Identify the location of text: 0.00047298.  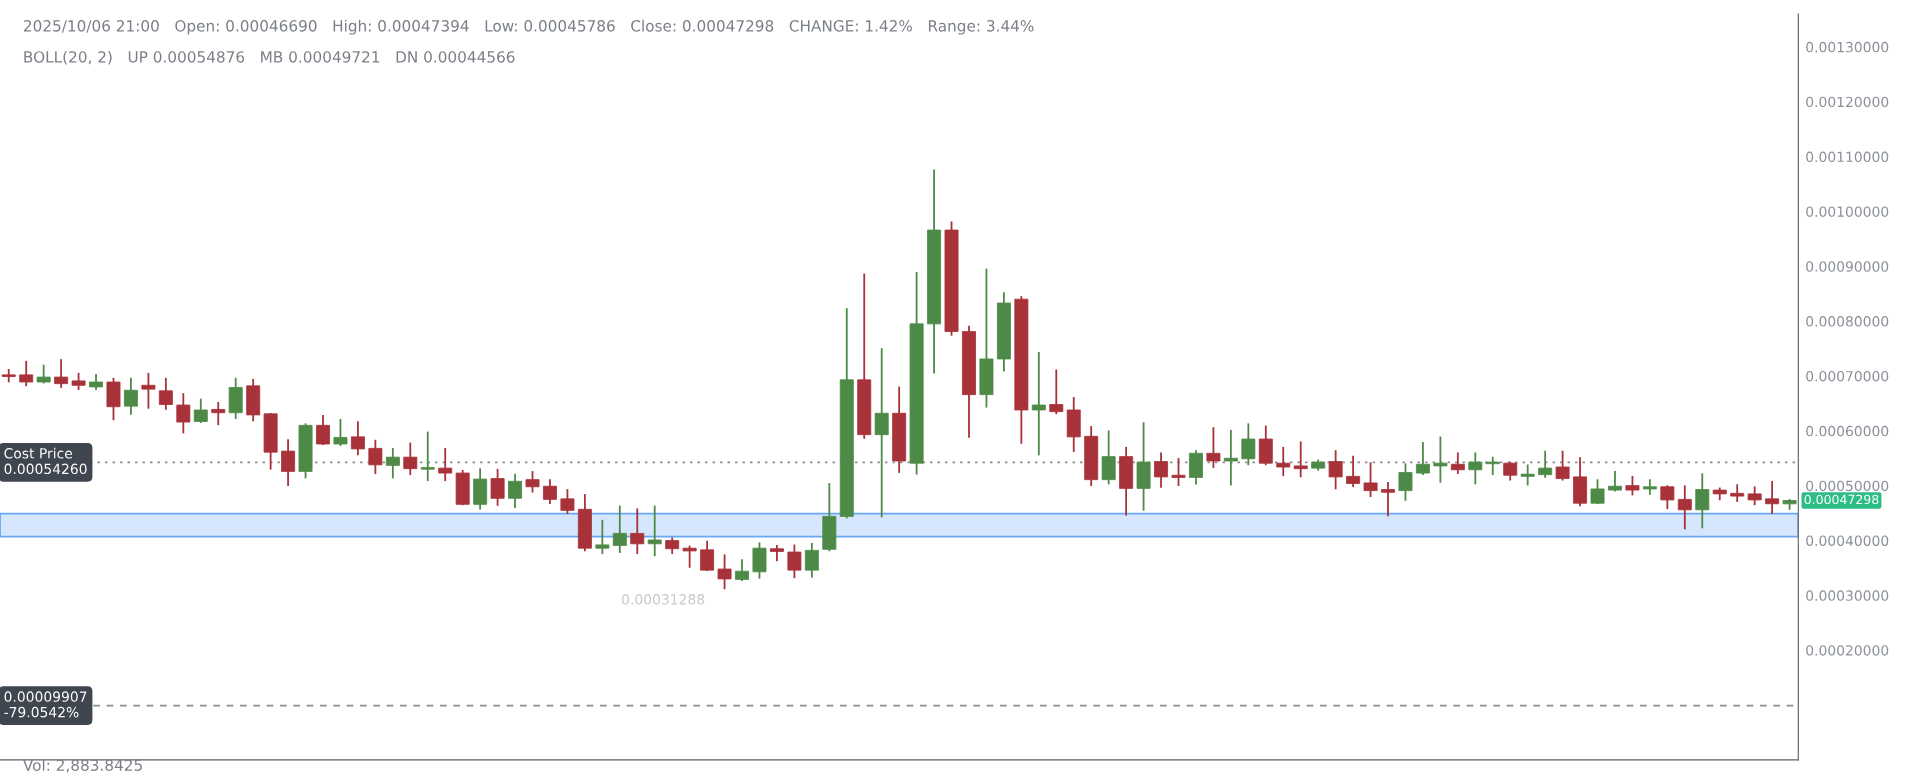
(1841, 499).